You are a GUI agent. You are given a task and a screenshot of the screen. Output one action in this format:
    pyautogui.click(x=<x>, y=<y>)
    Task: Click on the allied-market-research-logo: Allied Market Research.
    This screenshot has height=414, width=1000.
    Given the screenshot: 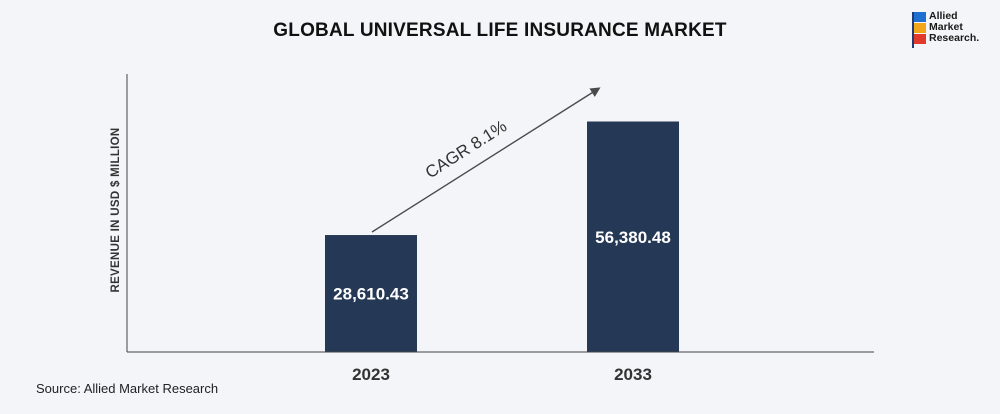 What is the action you would take?
    pyautogui.click(x=954, y=31)
    